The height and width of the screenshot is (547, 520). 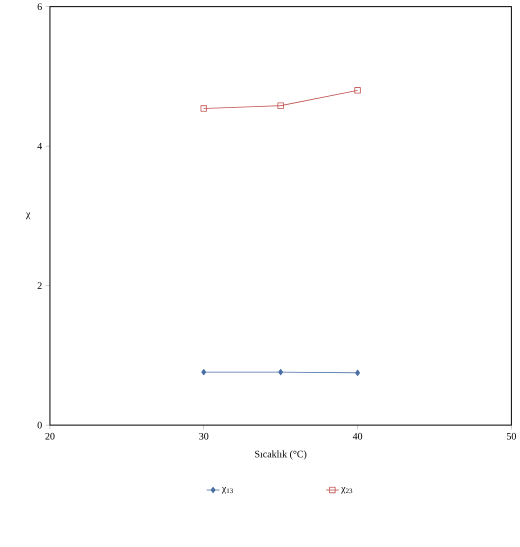 What do you see at coordinates (40, 146) in the screenshot?
I see `y-tick-label: 4` at bounding box center [40, 146].